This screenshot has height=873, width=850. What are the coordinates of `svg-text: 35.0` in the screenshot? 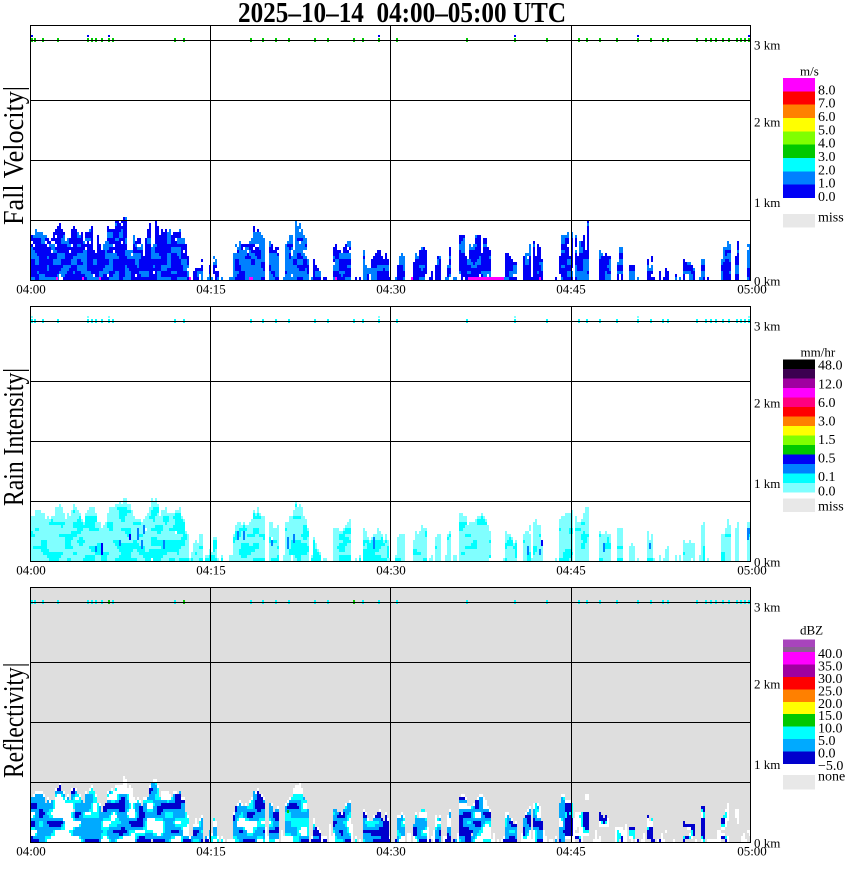 It's located at (830, 666).